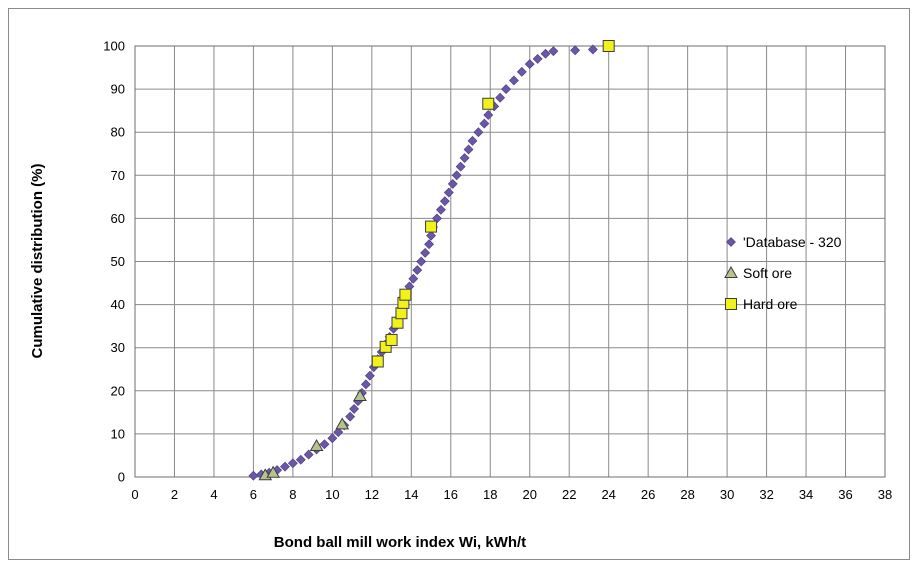 The height and width of the screenshot is (569, 921). I want to click on legend-diamond-marker, so click(731, 242).